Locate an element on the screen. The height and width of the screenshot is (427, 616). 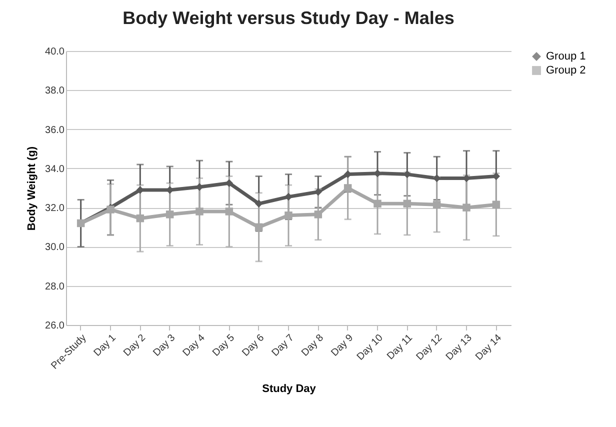
x-tick-label: Day 12 is located at coordinates (429, 347).